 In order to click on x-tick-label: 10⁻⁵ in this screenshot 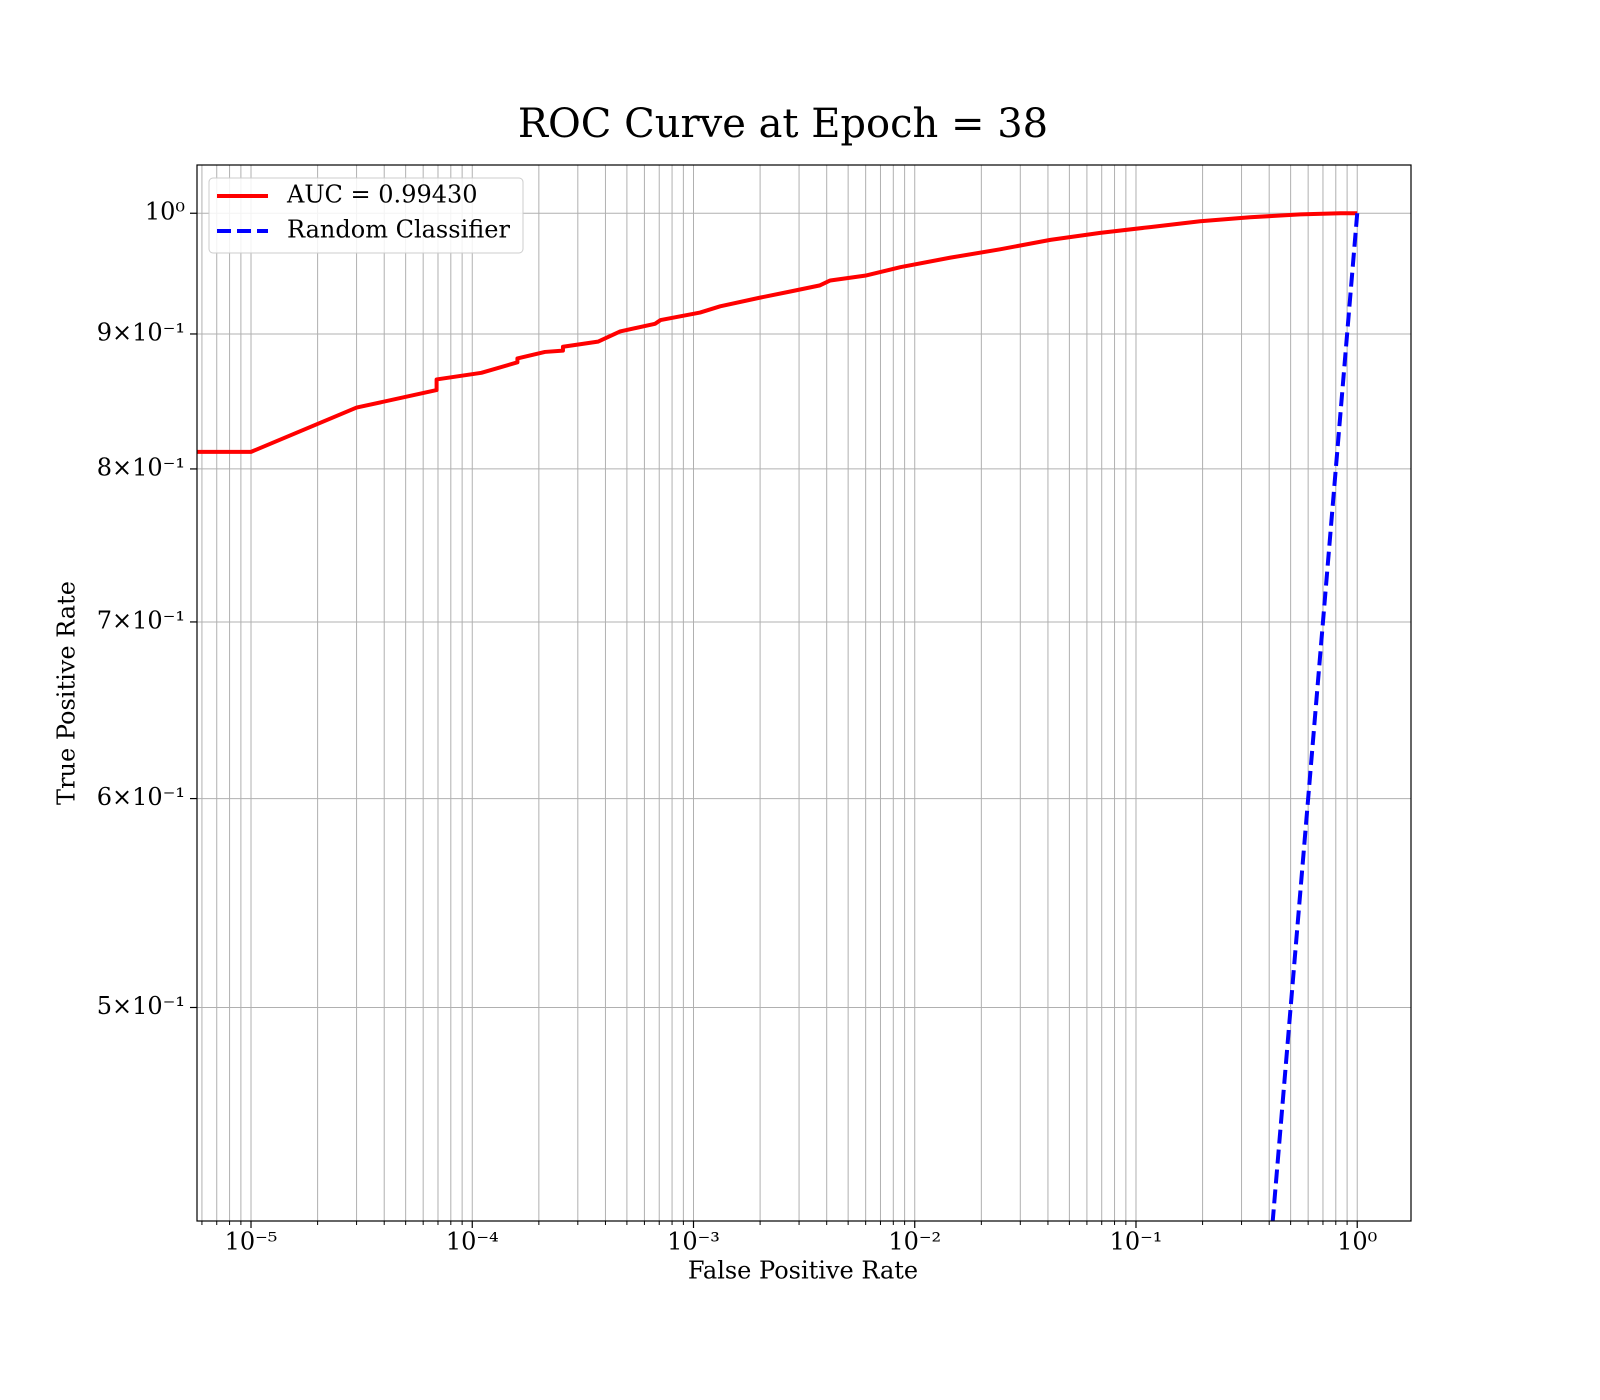, I will do `click(251, 1242)`.